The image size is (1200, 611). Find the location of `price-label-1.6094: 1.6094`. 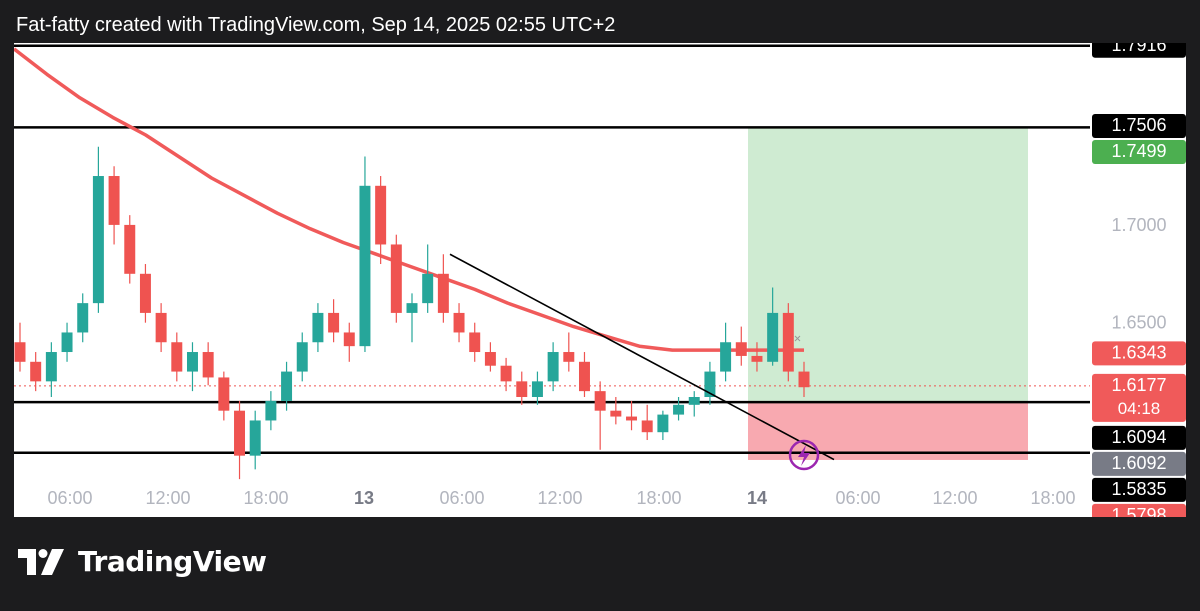

price-label-1.6094: 1.6094 is located at coordinates (1139, 437).